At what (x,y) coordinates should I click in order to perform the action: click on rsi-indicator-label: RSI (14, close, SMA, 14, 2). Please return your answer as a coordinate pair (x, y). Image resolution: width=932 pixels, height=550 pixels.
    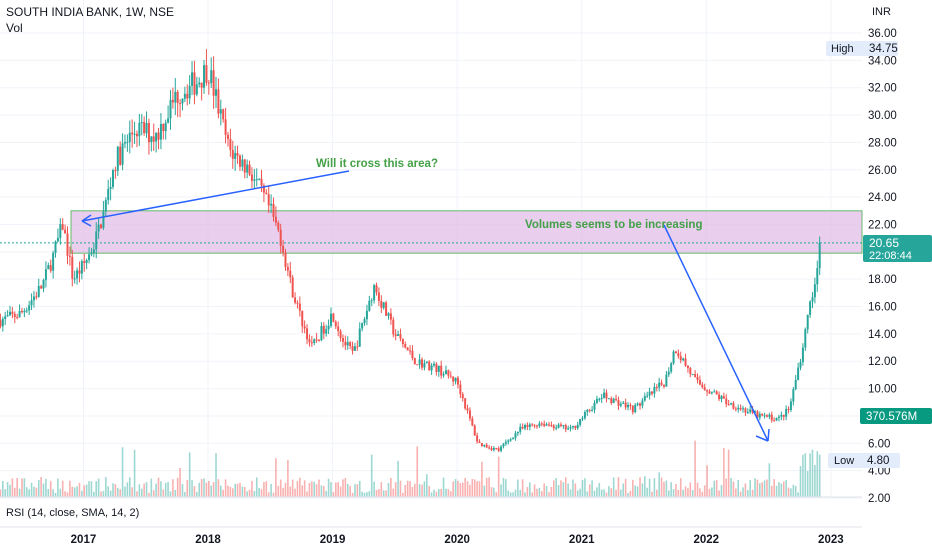
    Looking at the image, I should click on (73, 513).